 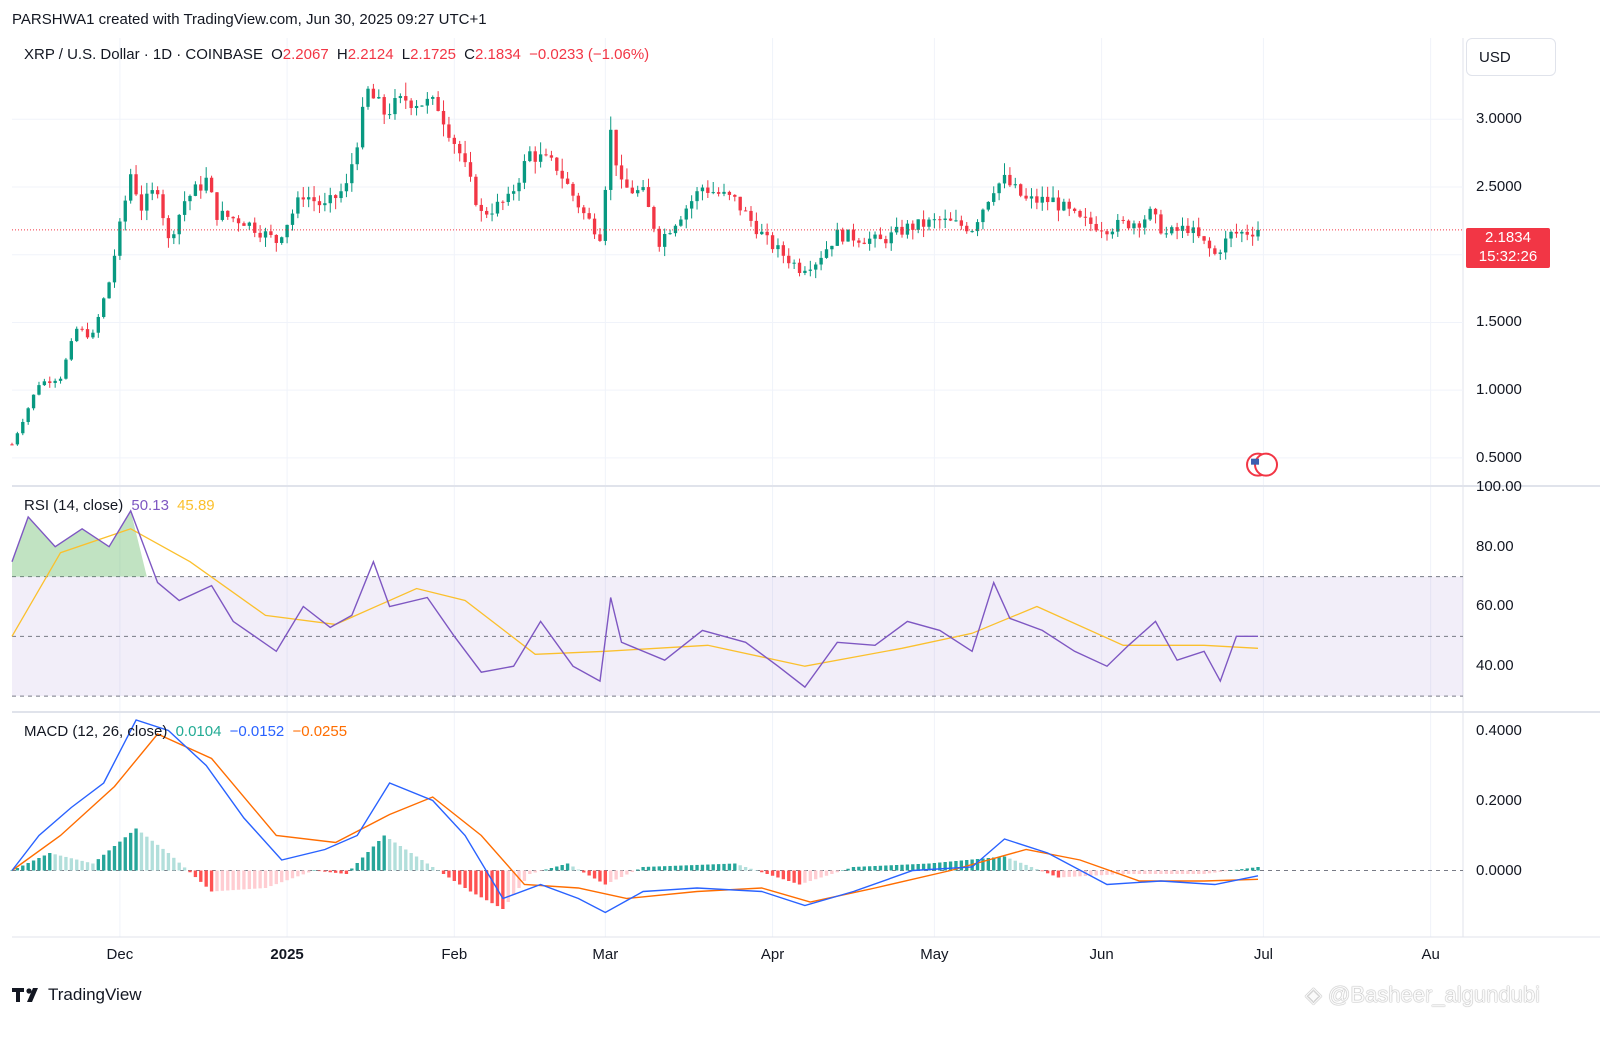 What do you see at coordinates (74, 505) in the screenshot?
I see `rsi-label: RSI (14, close)` at bounding box center [74, 505].